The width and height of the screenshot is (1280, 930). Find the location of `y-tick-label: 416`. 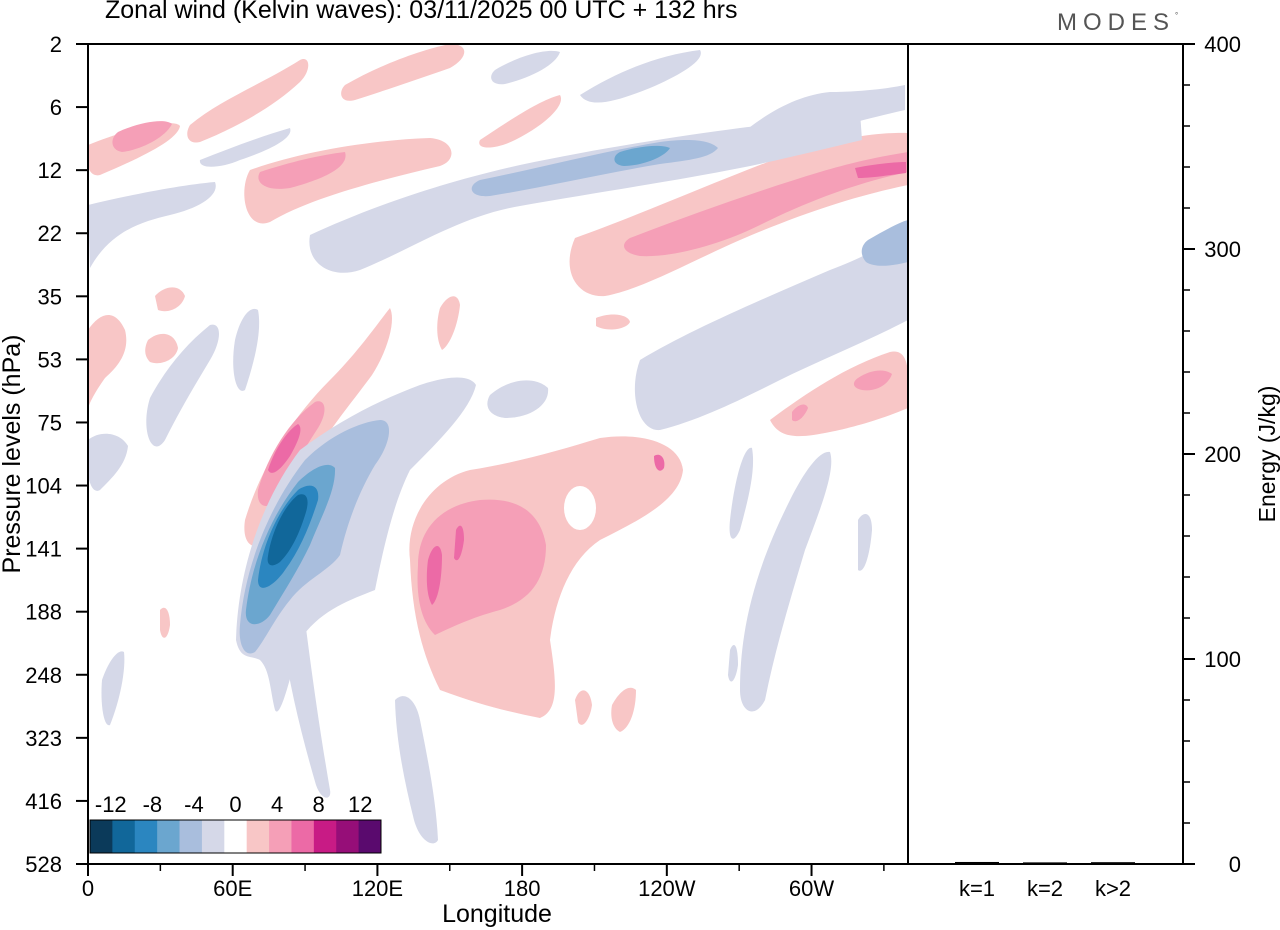

y-tick-label: 416 is located at coordinates (43, 801).